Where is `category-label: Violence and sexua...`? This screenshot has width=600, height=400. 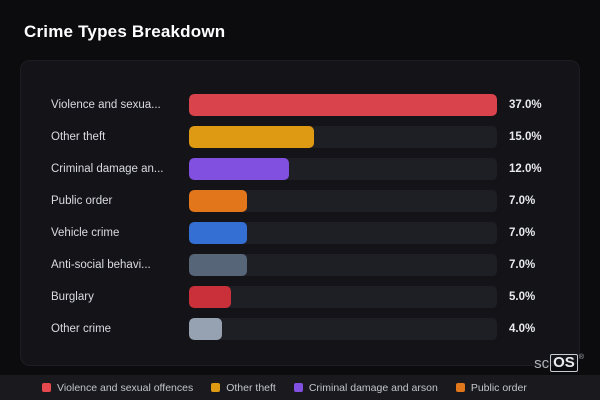
category-label: Violence and sexua... is located at coordinates (106, 105).